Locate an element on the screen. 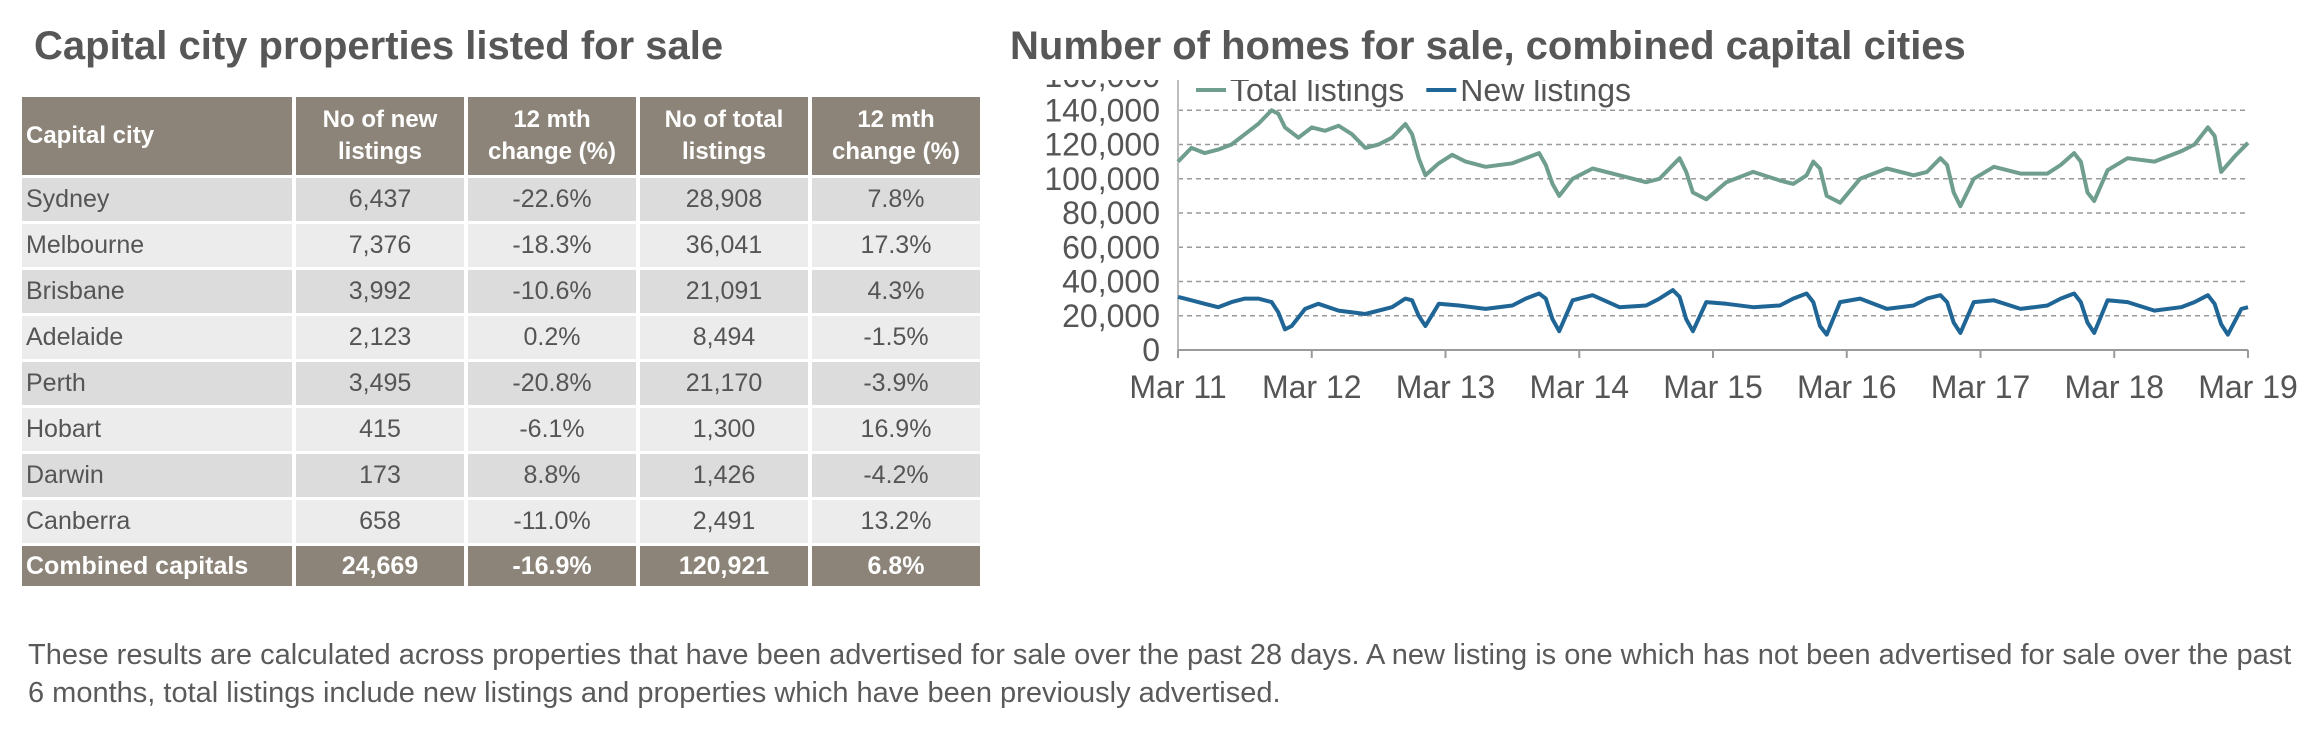 The height and width of the screenshot is (730, 2317). cell-total-change: 16.9% is located at coordinates (896, 429).